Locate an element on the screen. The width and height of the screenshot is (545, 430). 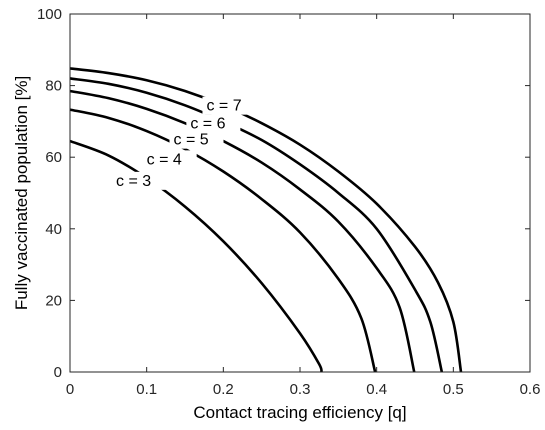
y-tick-label: 40 is located at coordinates (53, 229).